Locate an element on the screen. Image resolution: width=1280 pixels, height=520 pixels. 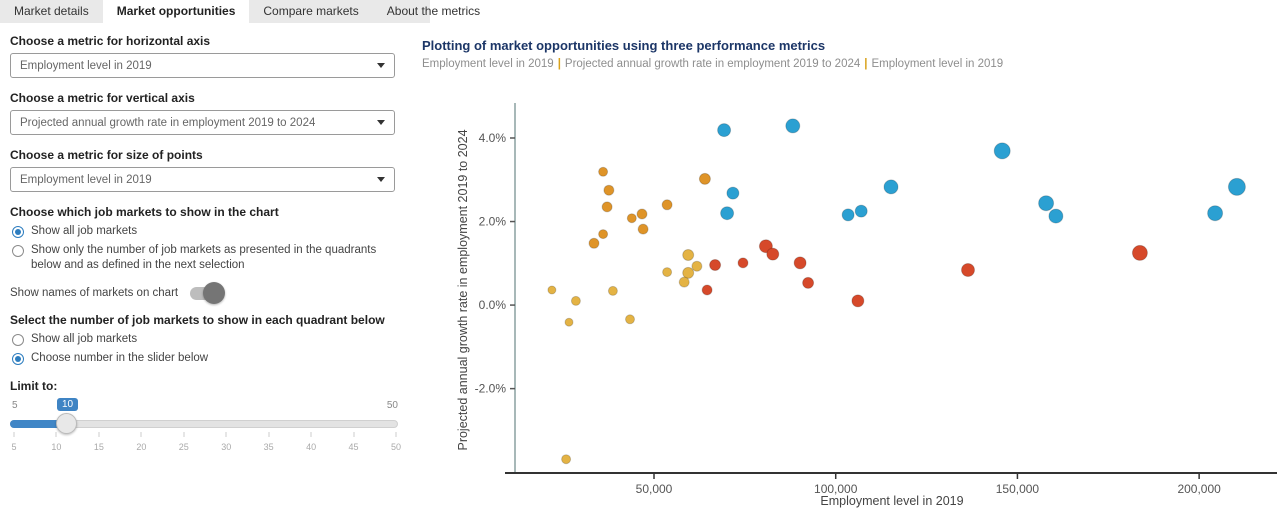
horizontal-axis-select: Employment level in 2019 is located at coordinates (202, 65).